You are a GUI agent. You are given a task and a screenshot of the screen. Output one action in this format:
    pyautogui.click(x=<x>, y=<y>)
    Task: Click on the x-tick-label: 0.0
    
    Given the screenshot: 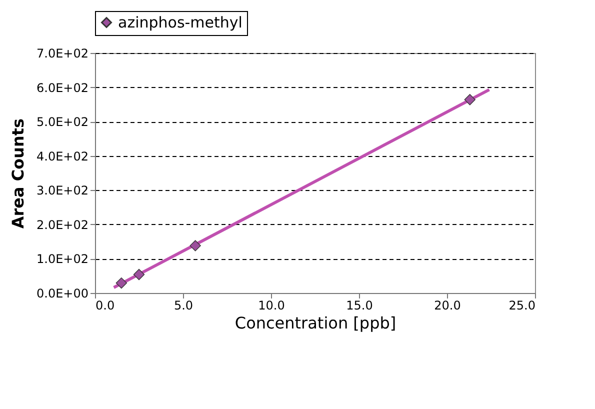 What is the action you would take?
    pyautogui.click(x=105, y=305)
    